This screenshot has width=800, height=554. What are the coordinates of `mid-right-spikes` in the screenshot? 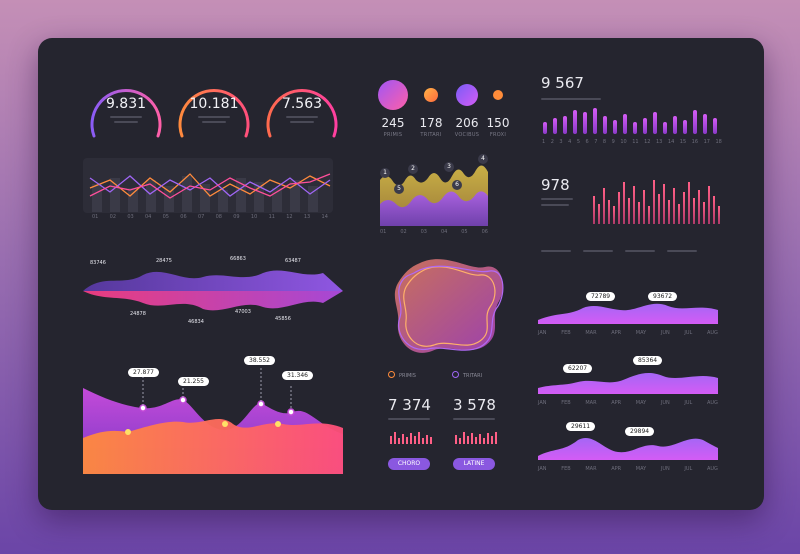 It's located at (656, 202).